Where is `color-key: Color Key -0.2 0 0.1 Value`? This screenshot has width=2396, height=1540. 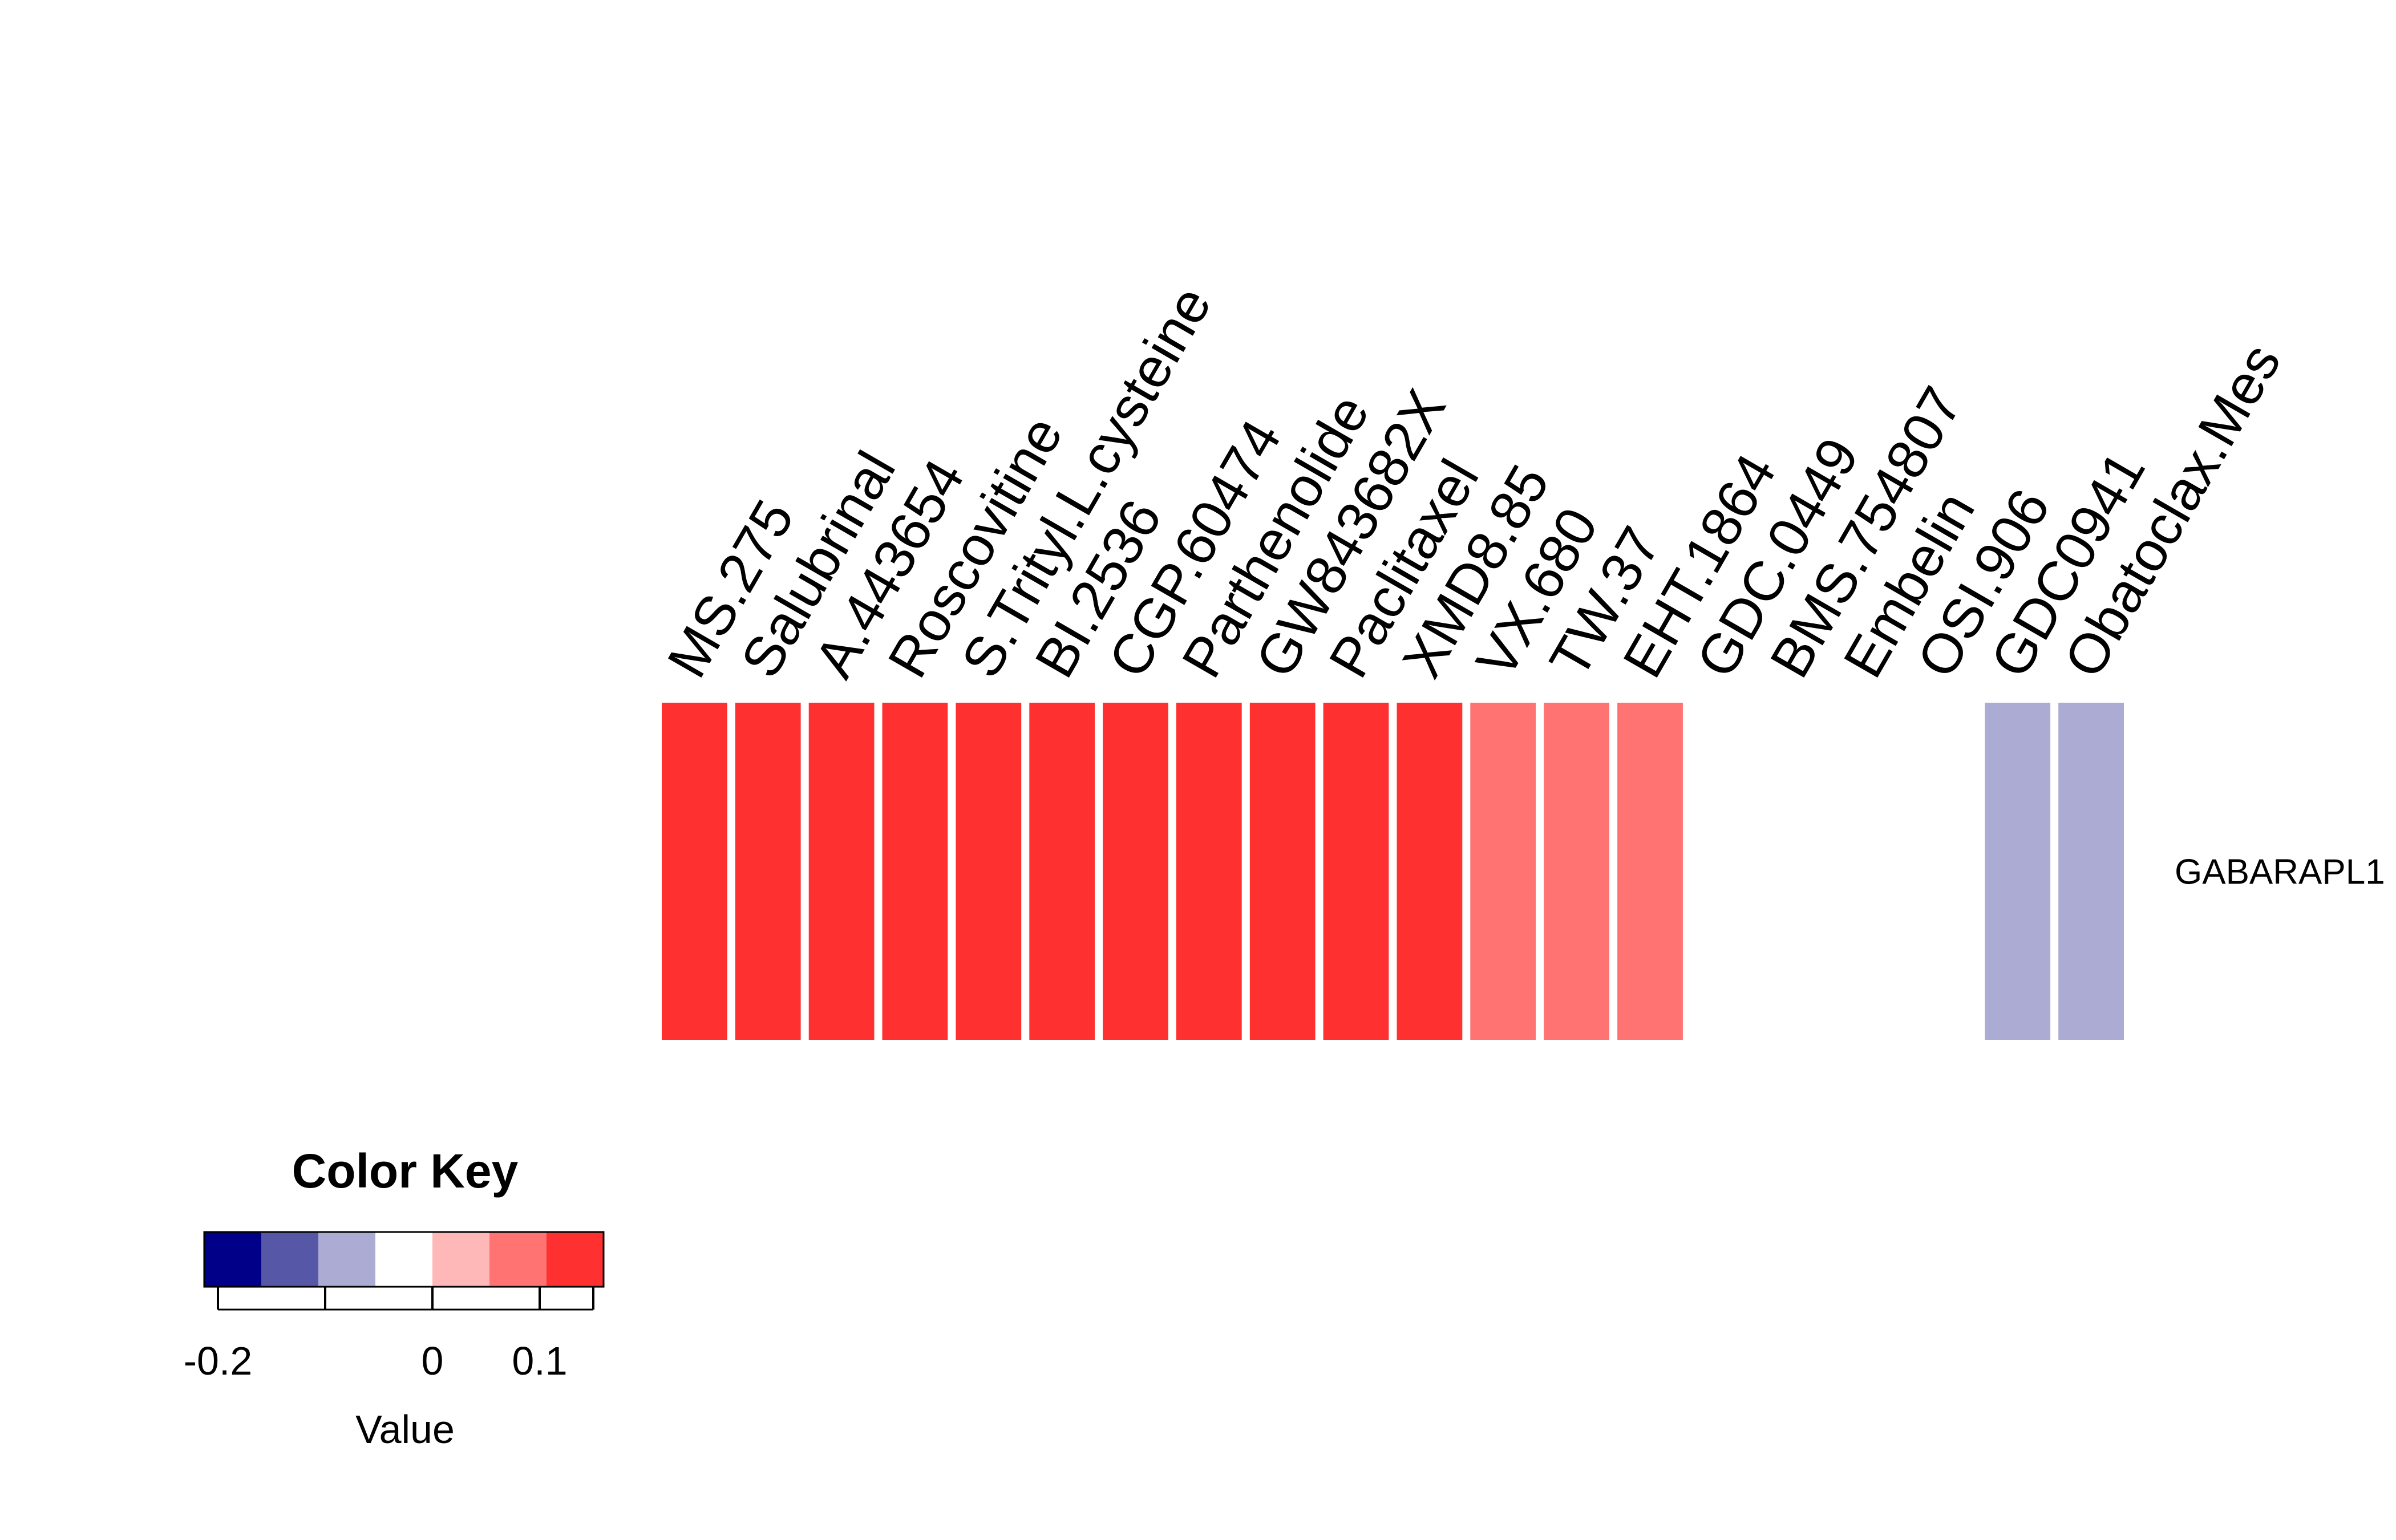 color-key: Color Key -0.2 0 0.1 Value is located at coordinates (394, 1298).